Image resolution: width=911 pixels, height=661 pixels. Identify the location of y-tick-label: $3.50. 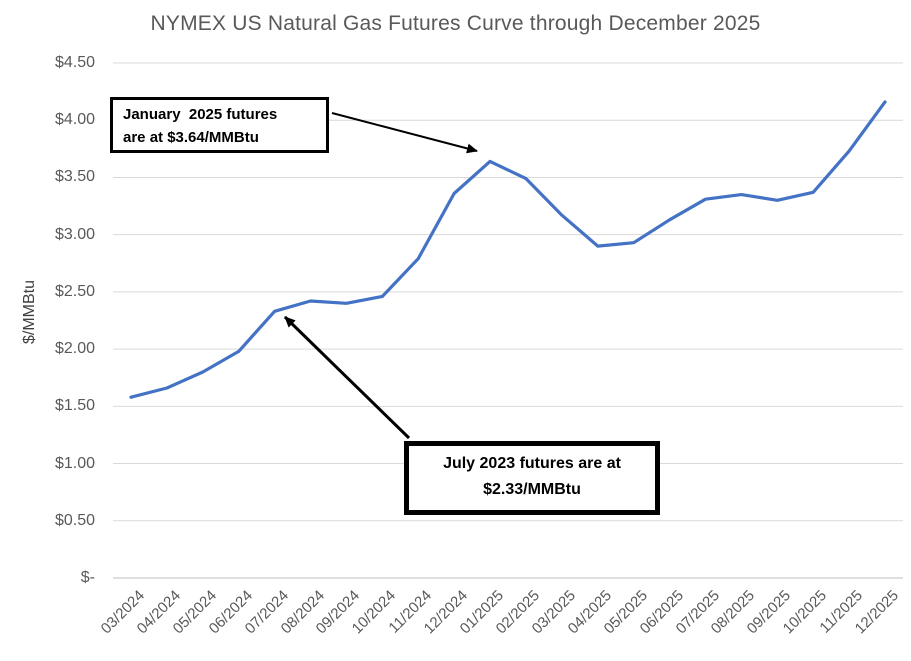
(74, 177).